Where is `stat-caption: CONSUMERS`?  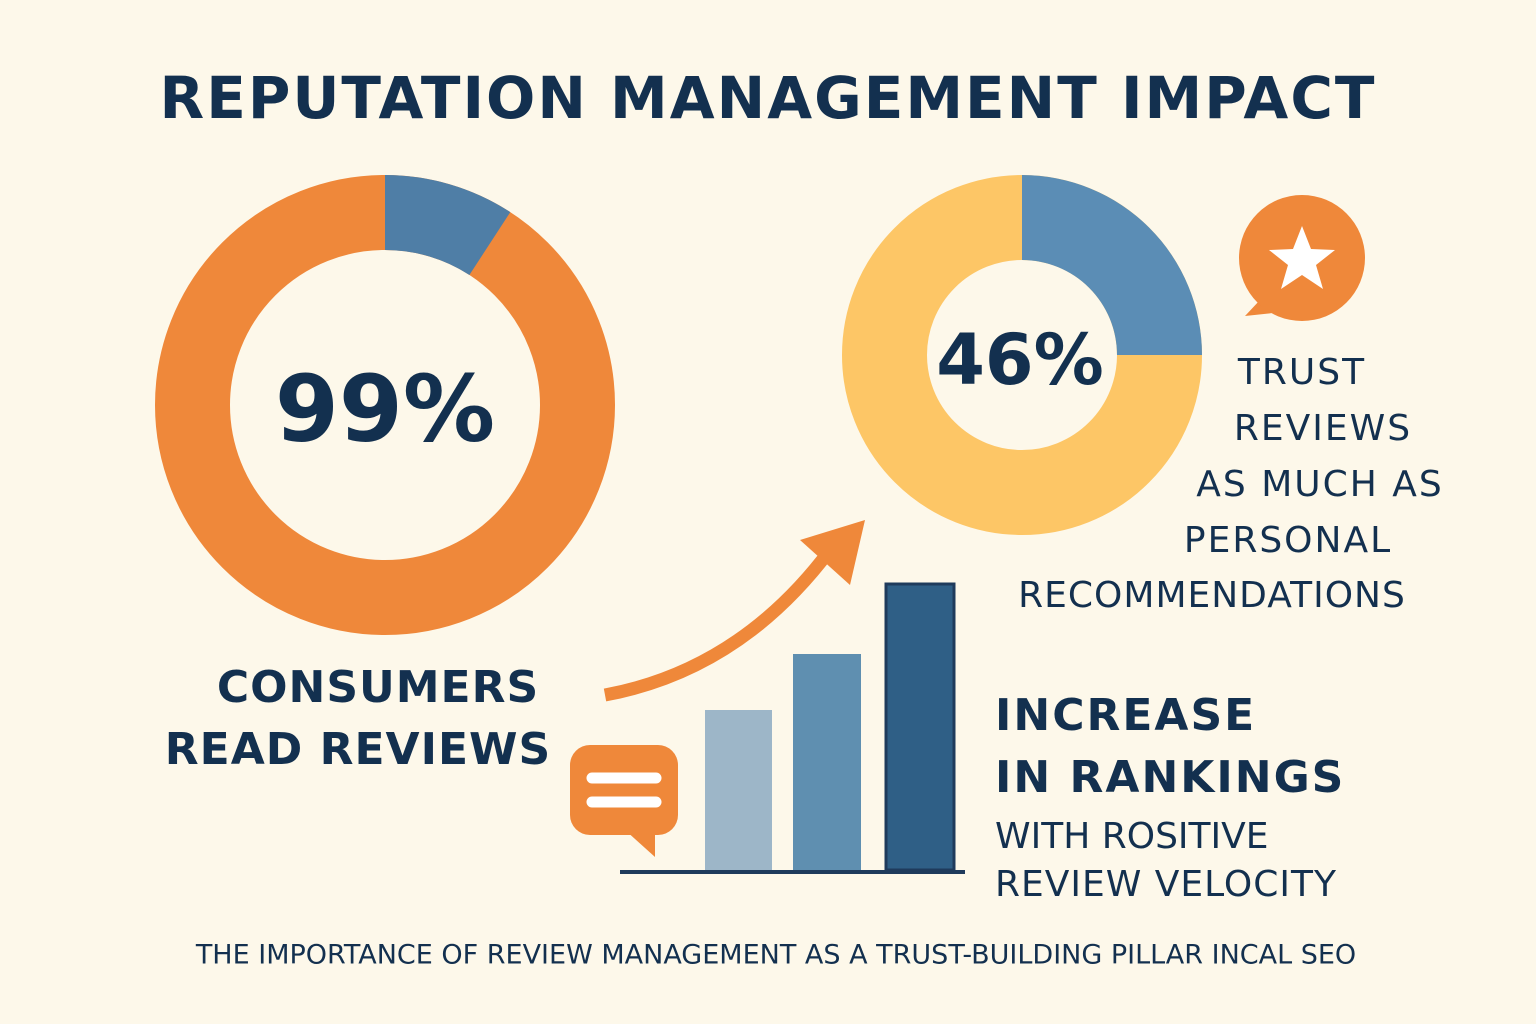
stat-caption: CONSUMERS is located at coordinates (378, 687).